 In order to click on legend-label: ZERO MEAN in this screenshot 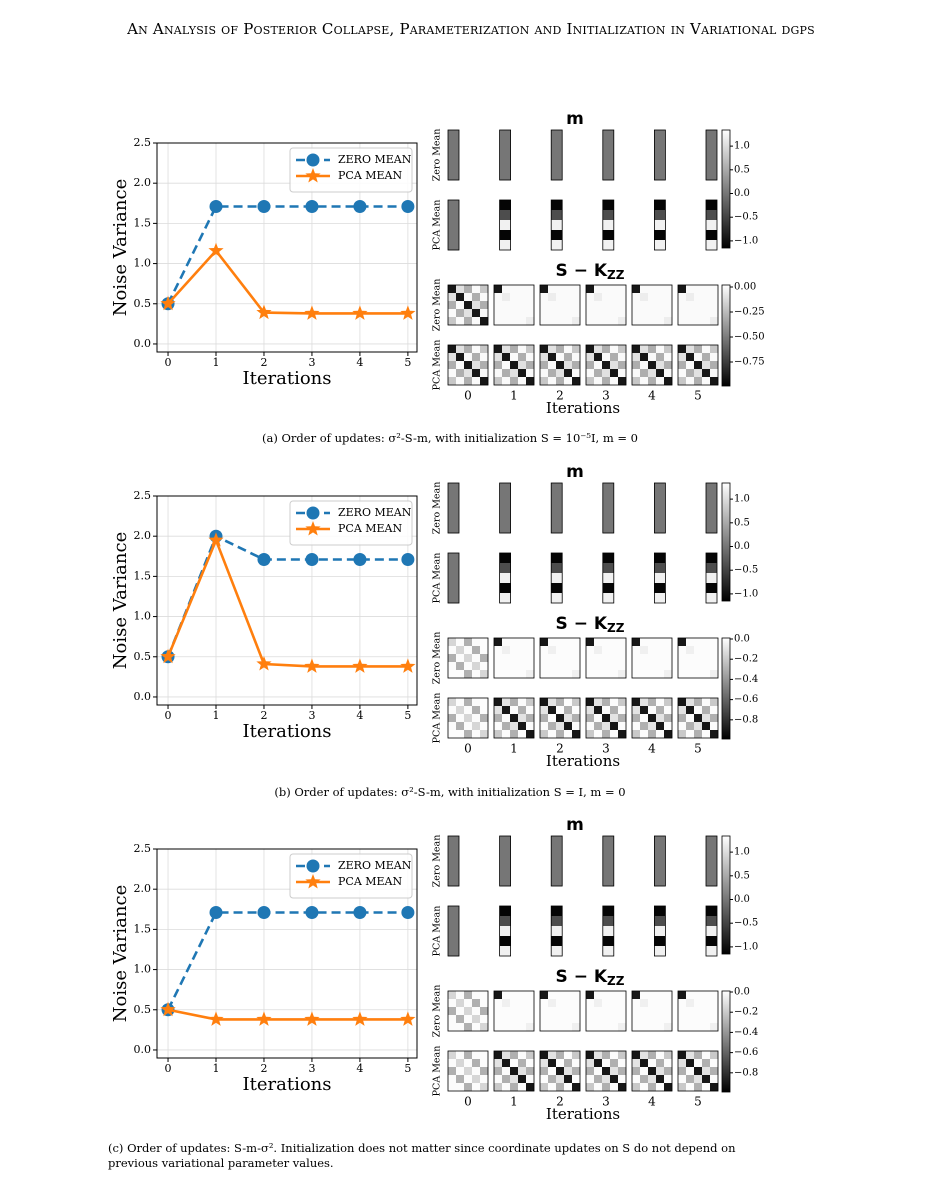, I will do `click(375, 865)`.